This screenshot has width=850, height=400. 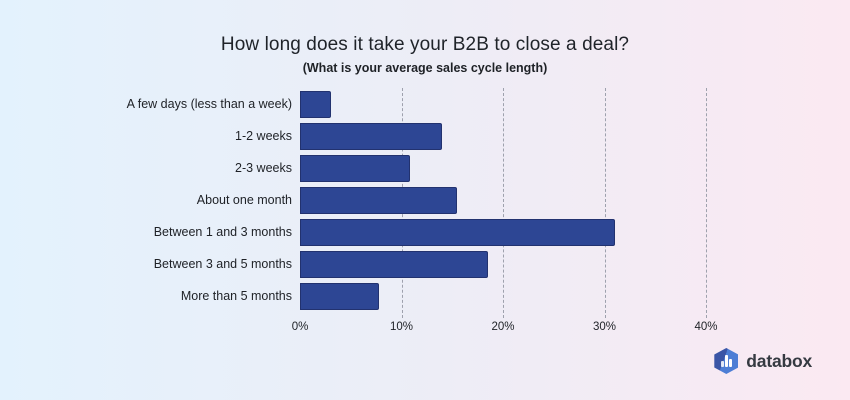 What do you see at coordinates (209, 104) in the screenshot?
I see `category-label: A few days (less than a week)` at bounding box center [209, 104].